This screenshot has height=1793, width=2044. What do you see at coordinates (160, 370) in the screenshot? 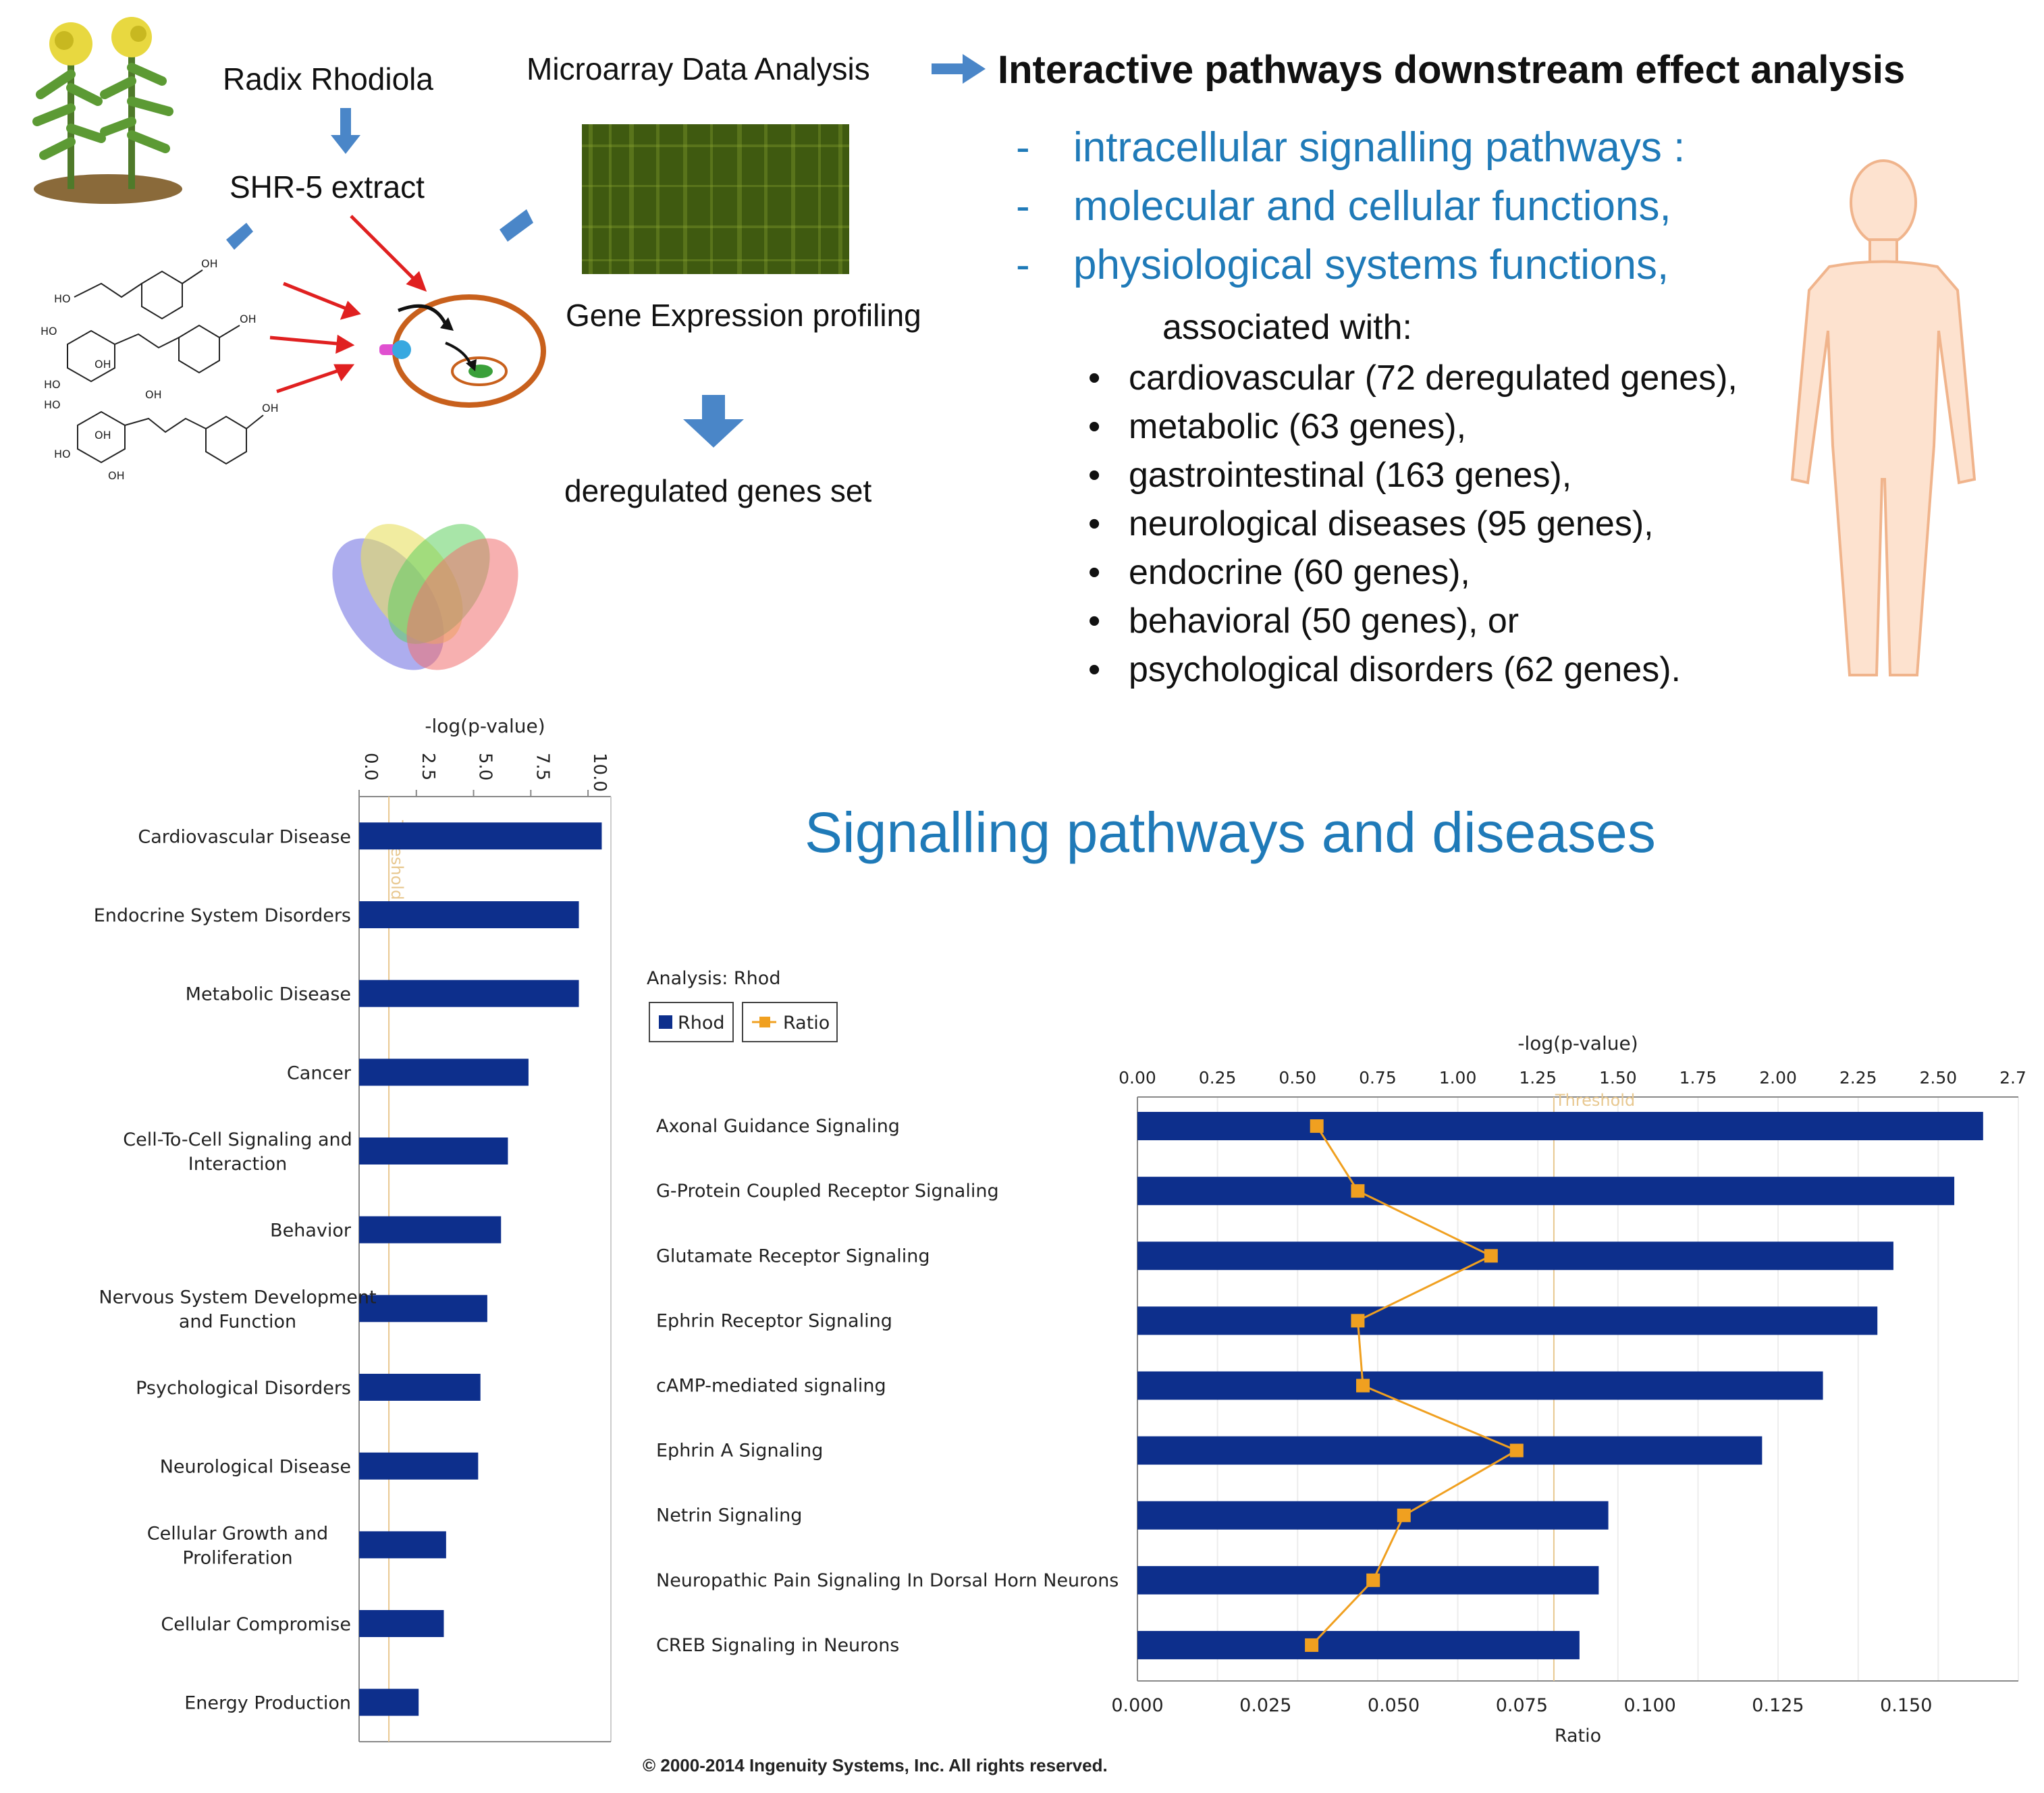
I see `chemical-structures-diagram: OH HO HO OH OH HO HO OH HO OH OH OH` at bounding box center [160, 370].